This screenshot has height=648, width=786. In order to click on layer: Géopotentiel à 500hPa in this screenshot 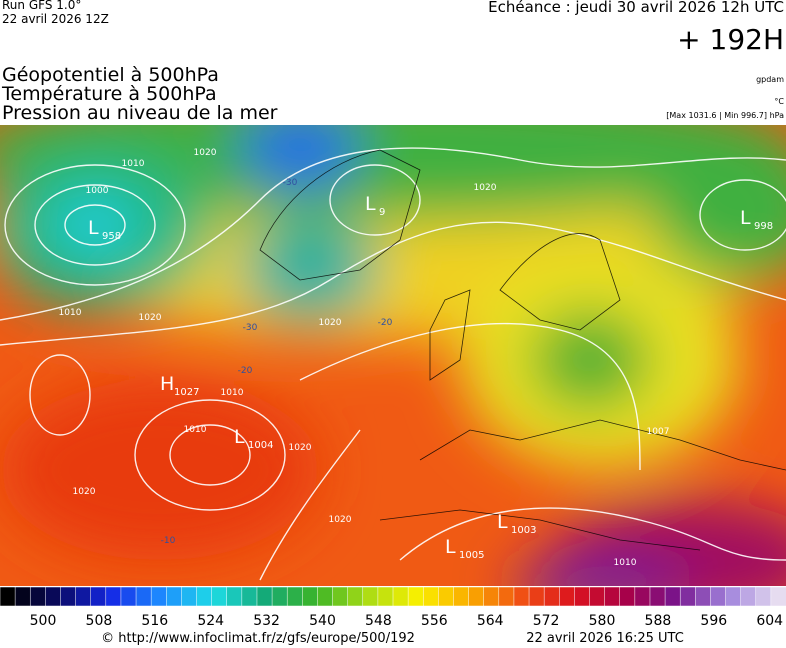, I will do `click(110, 75)`.